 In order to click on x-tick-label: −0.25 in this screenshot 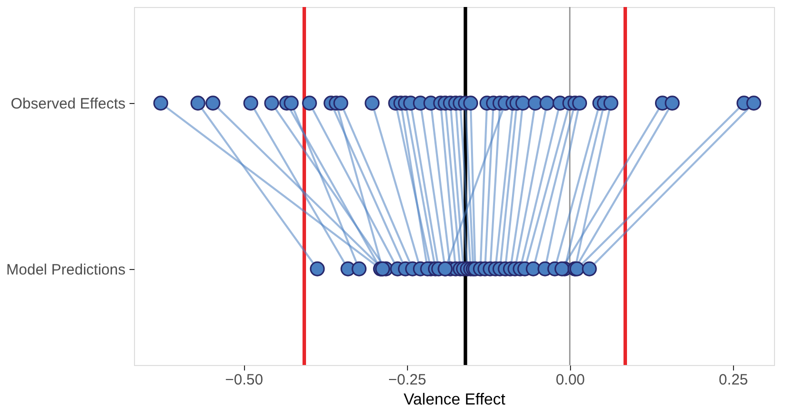, I will do `click(407, 380)`.